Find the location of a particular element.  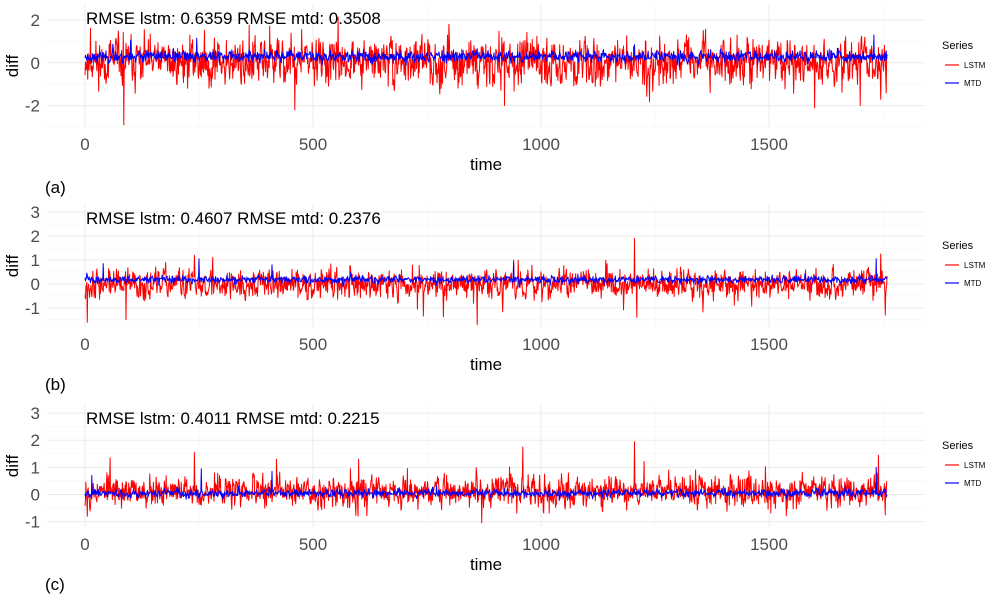

series-line-lstm is located at coordinates (486, 71).